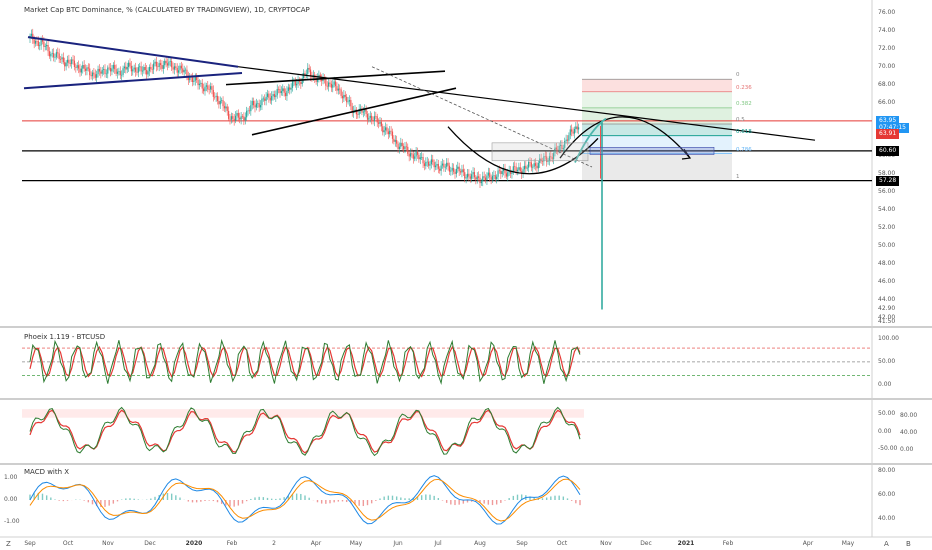 The height and width of the screenshot is (550, 932). Describe the element at coordinates (738, 75) in the screenshot. I see `fib-level-label: 0` at that location.